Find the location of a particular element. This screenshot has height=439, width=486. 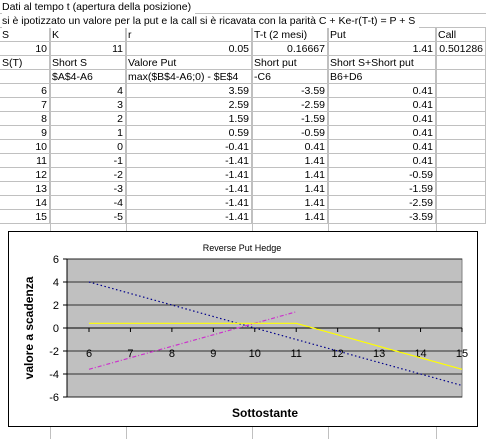

cell-sum: -3.59 is located at coordinates (382, 217).